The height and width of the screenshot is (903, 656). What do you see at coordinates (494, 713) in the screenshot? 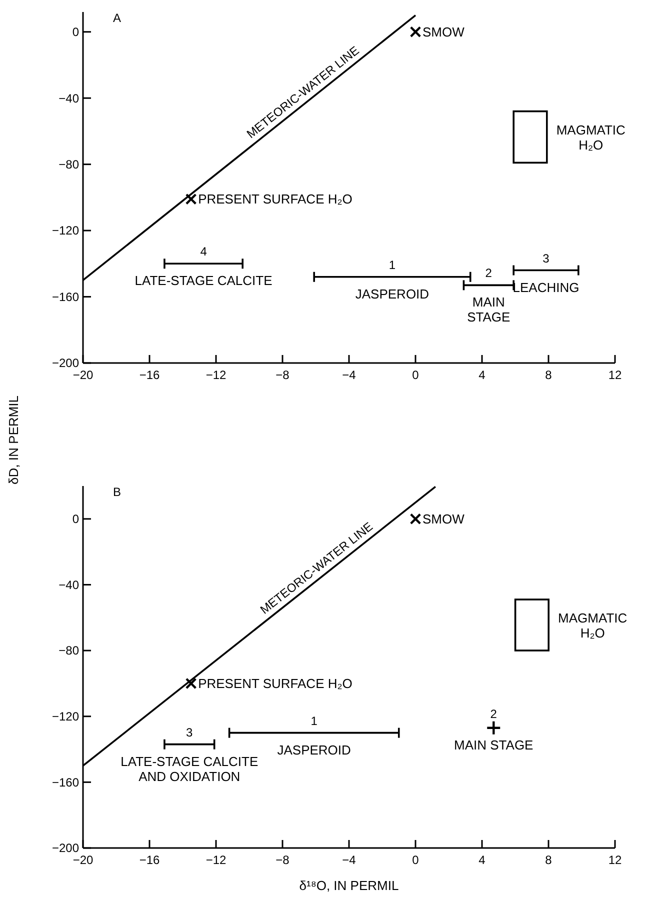
I see `series-label: 2` at bounding box center [494, 713].